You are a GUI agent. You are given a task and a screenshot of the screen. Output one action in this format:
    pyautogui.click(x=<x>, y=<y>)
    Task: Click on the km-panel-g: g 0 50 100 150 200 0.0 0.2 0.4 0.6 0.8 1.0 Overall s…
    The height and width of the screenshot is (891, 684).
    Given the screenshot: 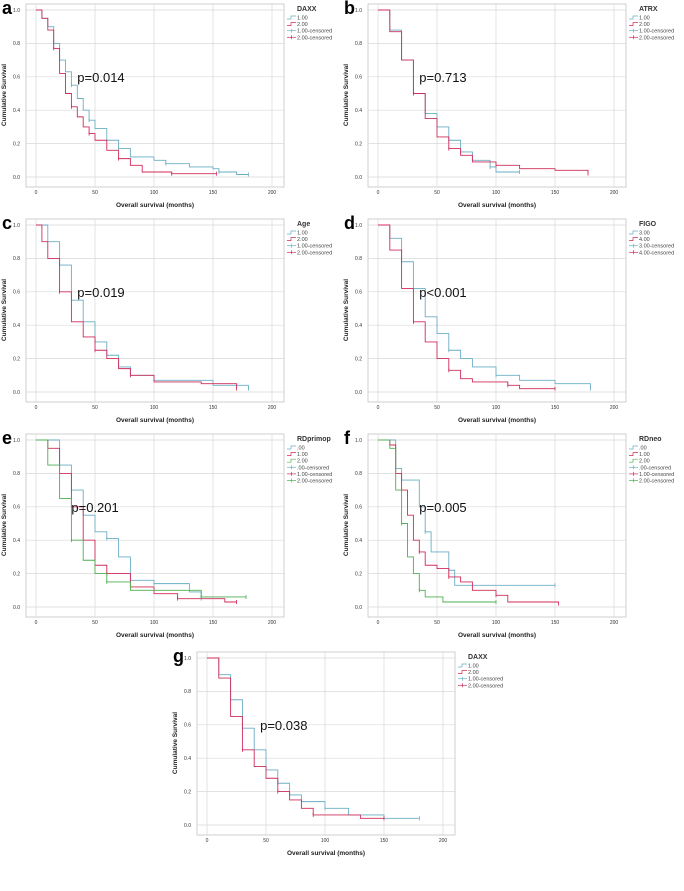 What is the action you would take?
    pyautogui.click(x=342, y=755)
    